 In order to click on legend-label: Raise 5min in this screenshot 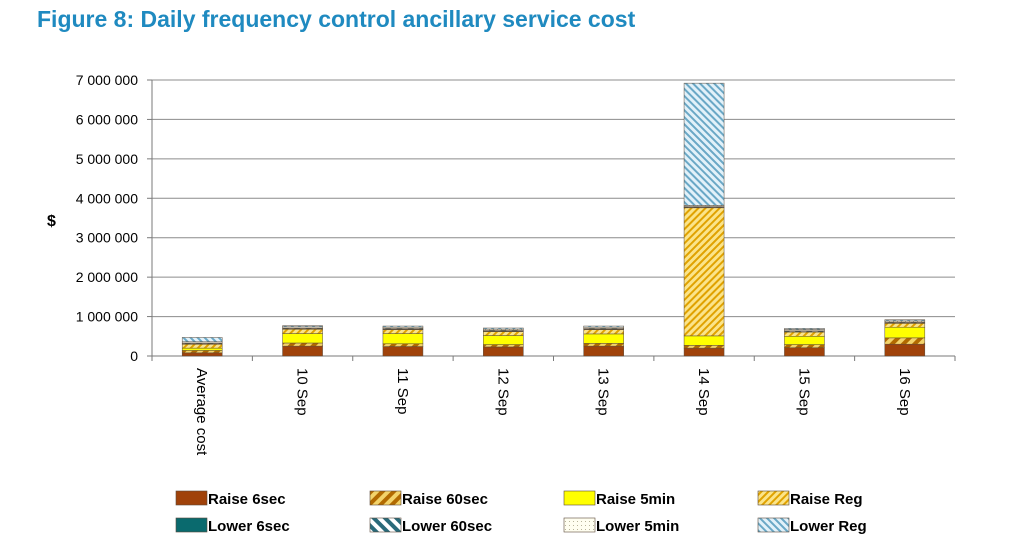, I will do `click(635, 499)`.